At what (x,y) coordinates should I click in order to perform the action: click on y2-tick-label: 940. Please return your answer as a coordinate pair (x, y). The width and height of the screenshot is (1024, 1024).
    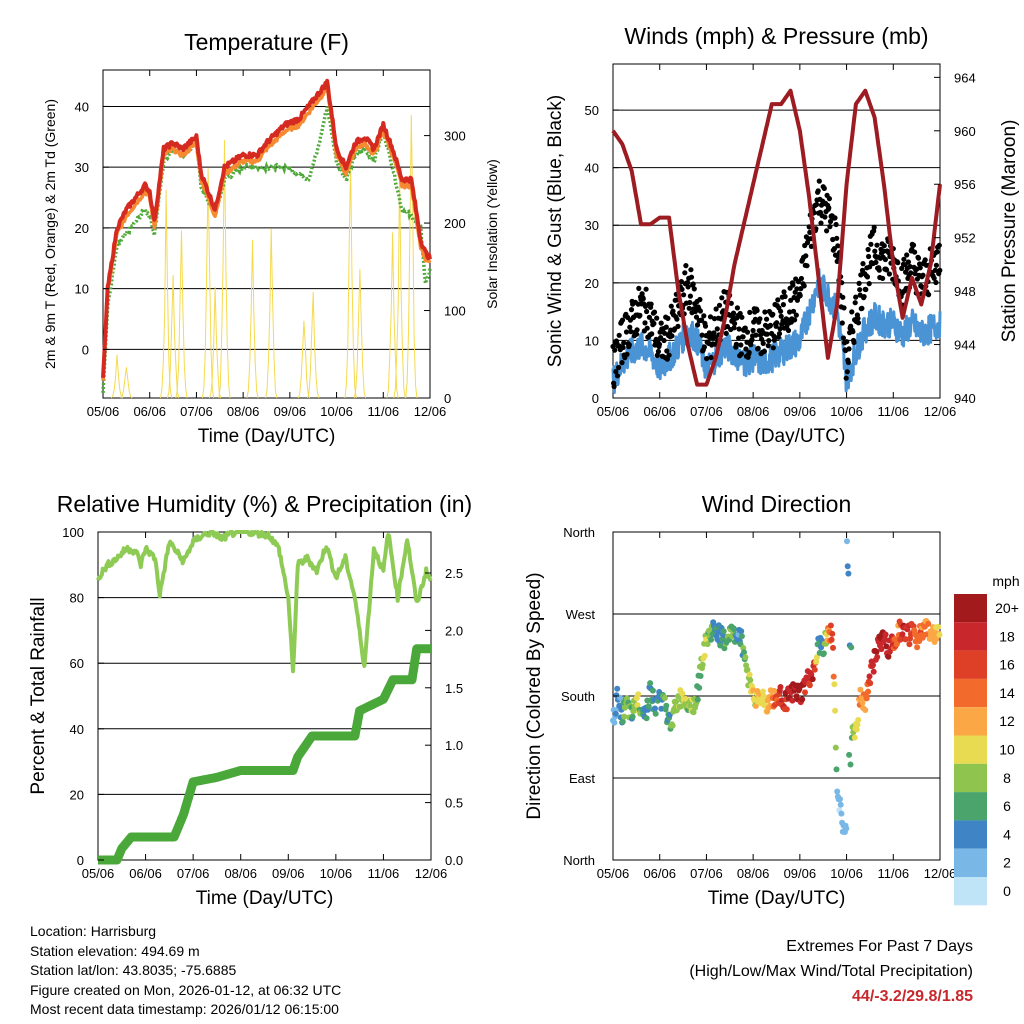
    Looking at the image, I should click on (965, 398).